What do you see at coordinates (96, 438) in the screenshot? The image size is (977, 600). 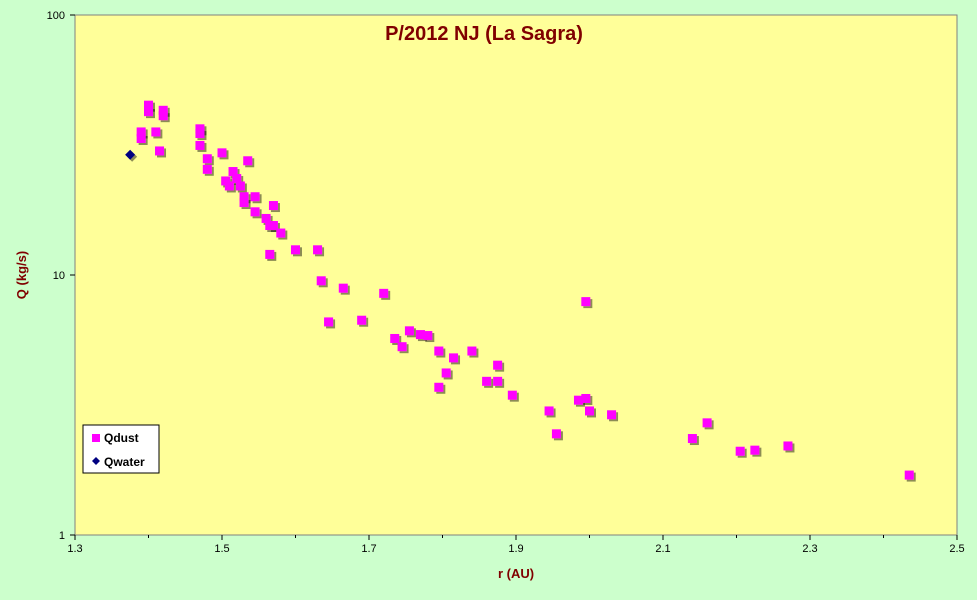 I see `legend-marker-qdust` at bounding box center [96, 438].